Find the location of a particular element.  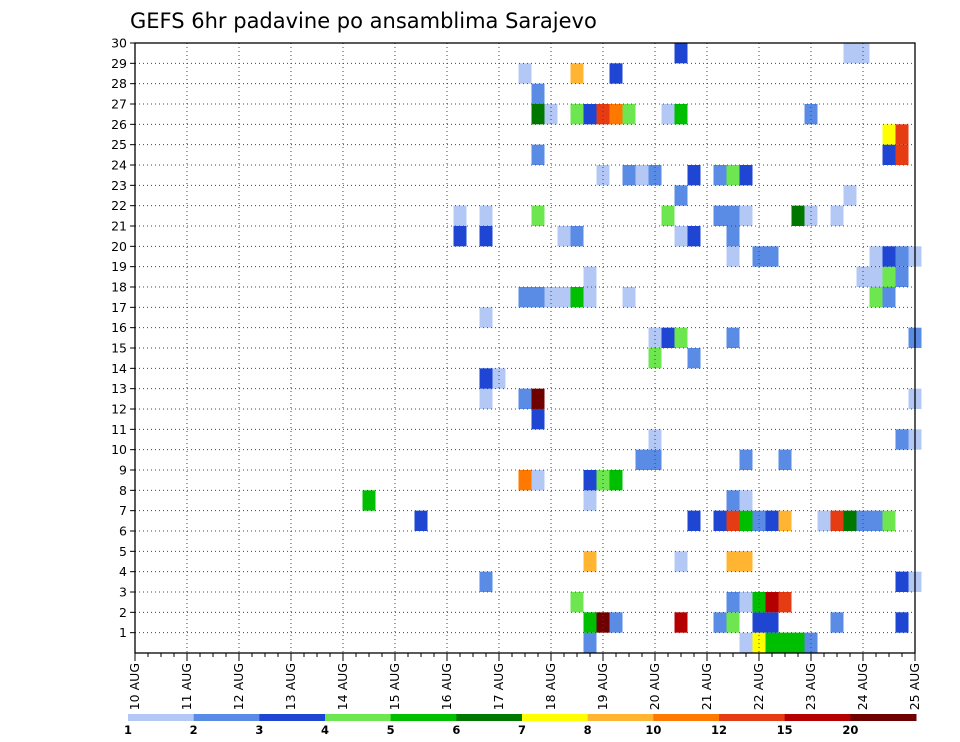

x-tick-label: 14 AUG is located at coordinates (342, 686).